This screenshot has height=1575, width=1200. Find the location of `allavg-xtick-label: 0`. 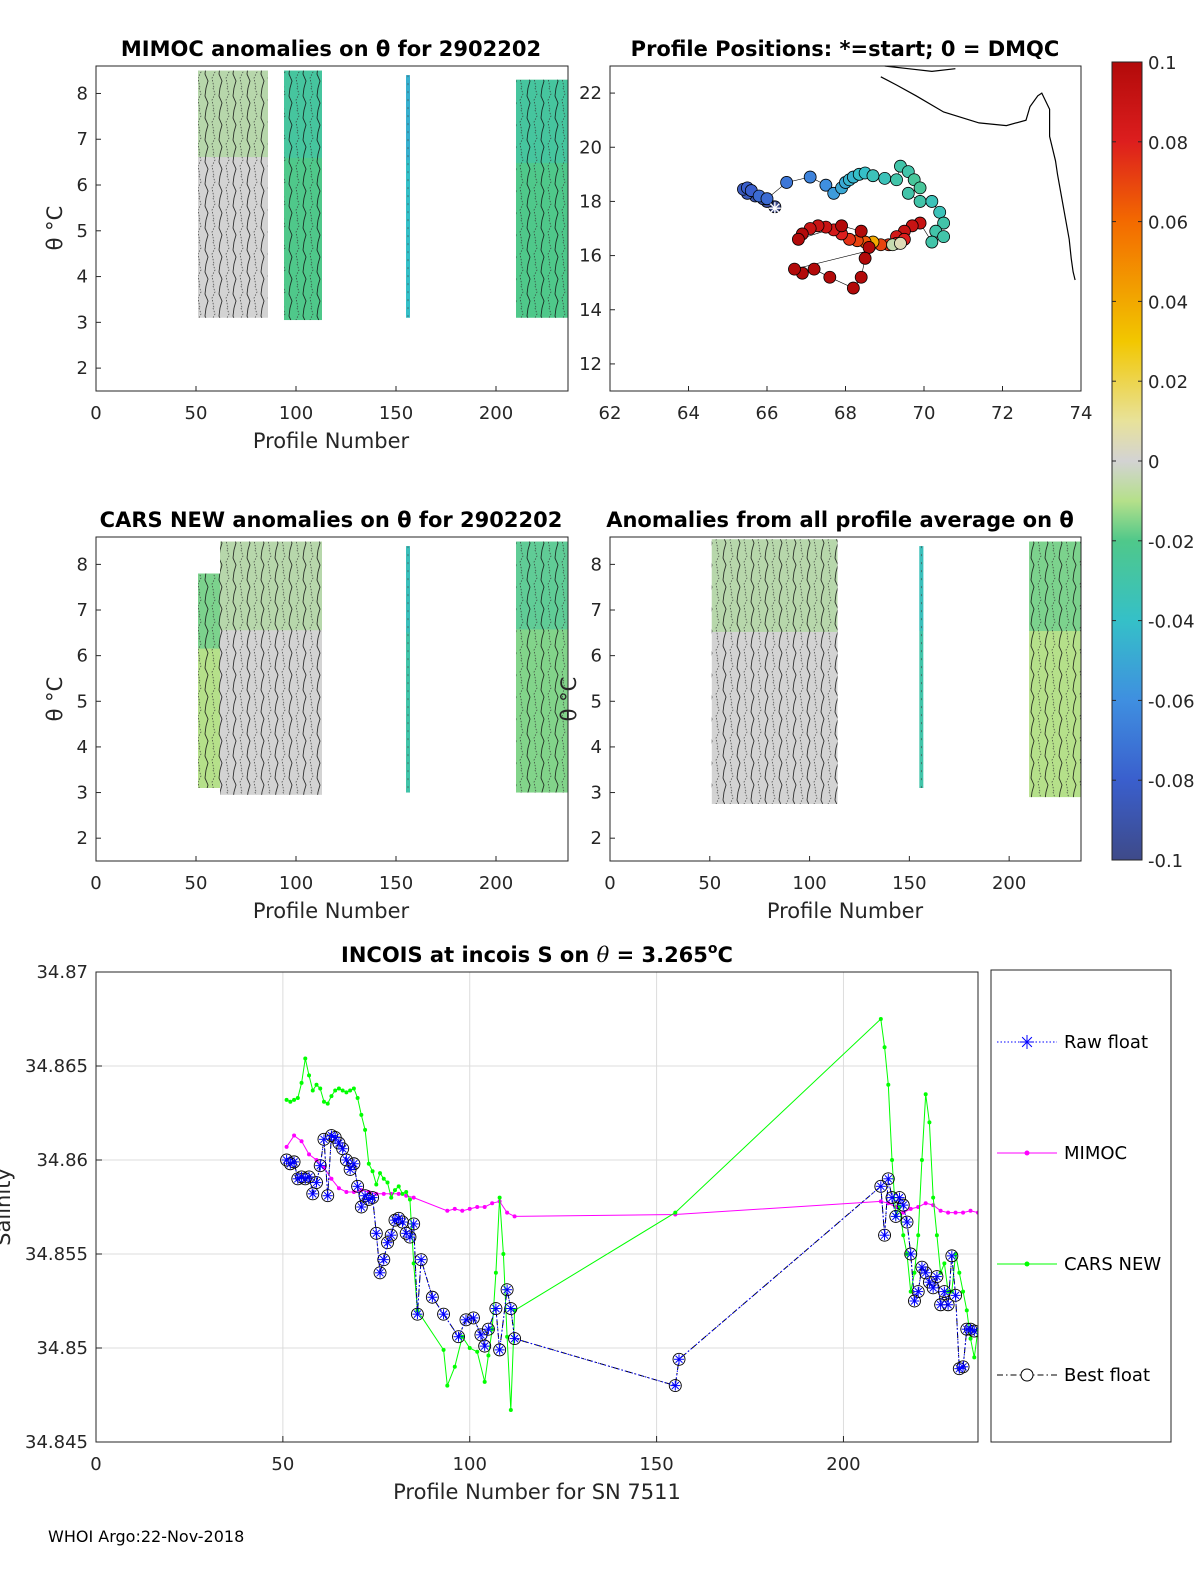

allavg-xtick-label: 0 is located at coordinates (609, 883).